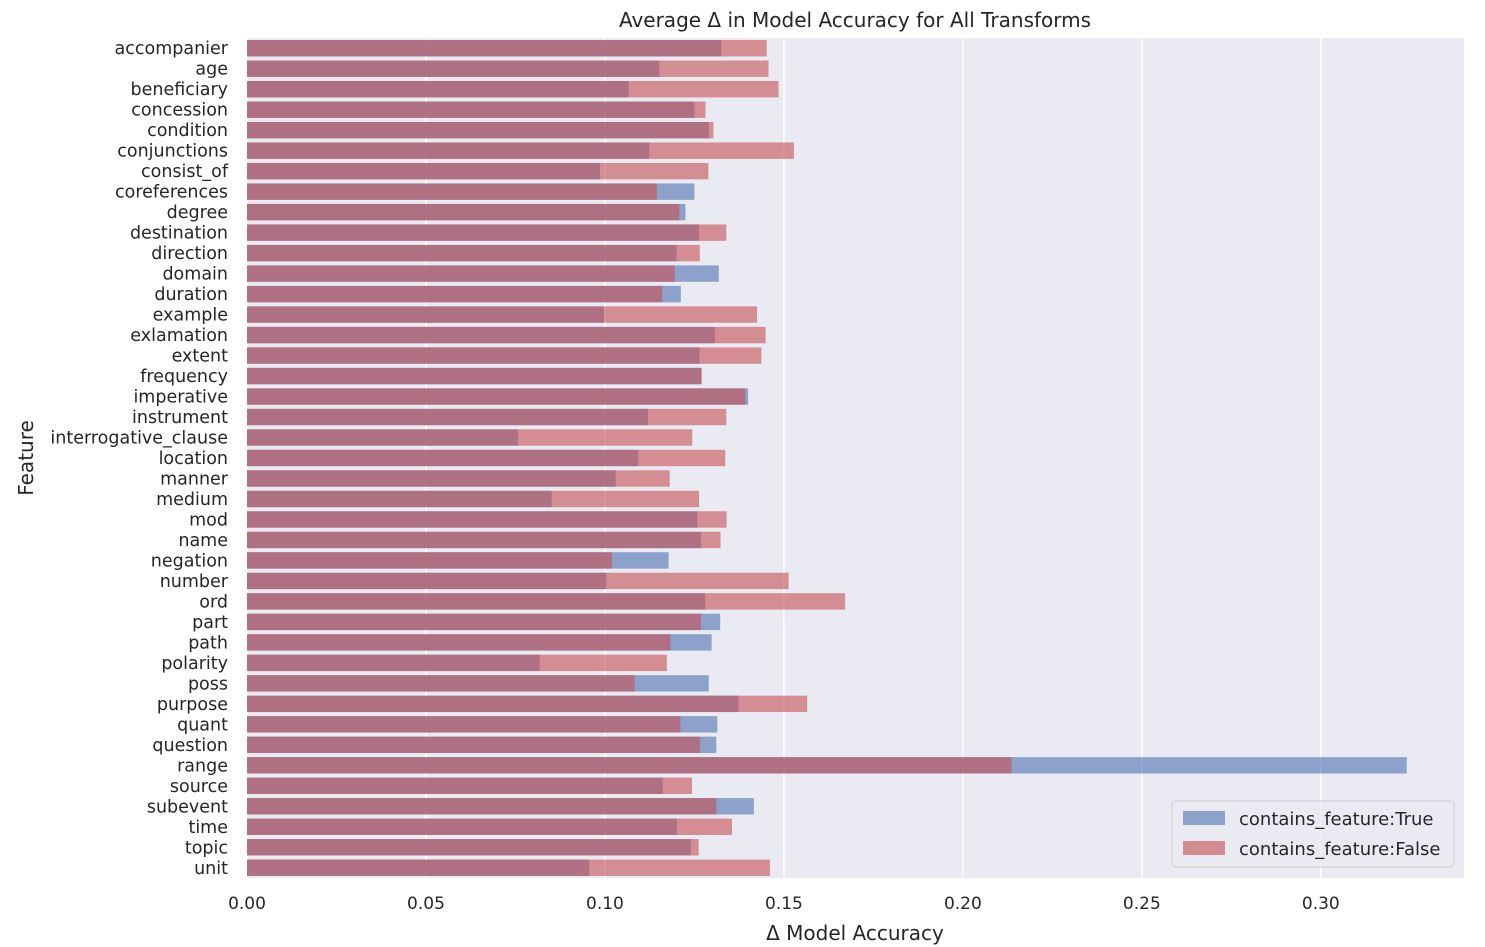  I want to click on y-tick-label: imperative, so click(180, 398).